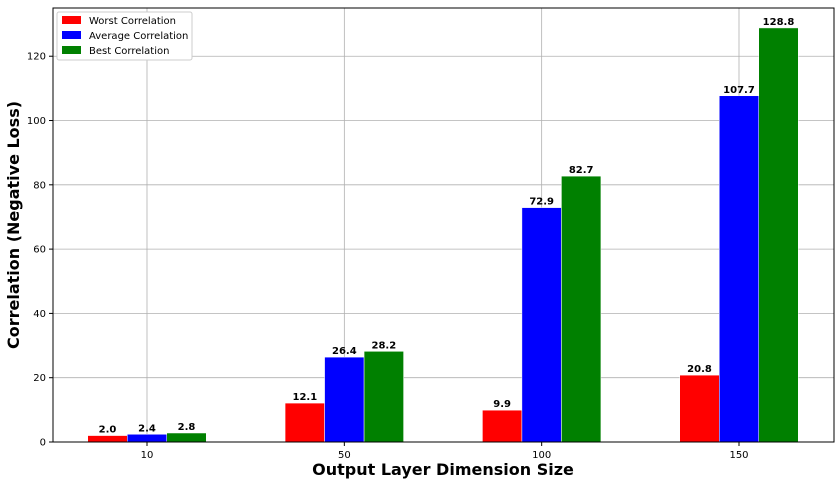  What do you see at coordinates (344, 455) in the screenshot?
I see `x-tick-label: 50` at bounding box center [344, 455].